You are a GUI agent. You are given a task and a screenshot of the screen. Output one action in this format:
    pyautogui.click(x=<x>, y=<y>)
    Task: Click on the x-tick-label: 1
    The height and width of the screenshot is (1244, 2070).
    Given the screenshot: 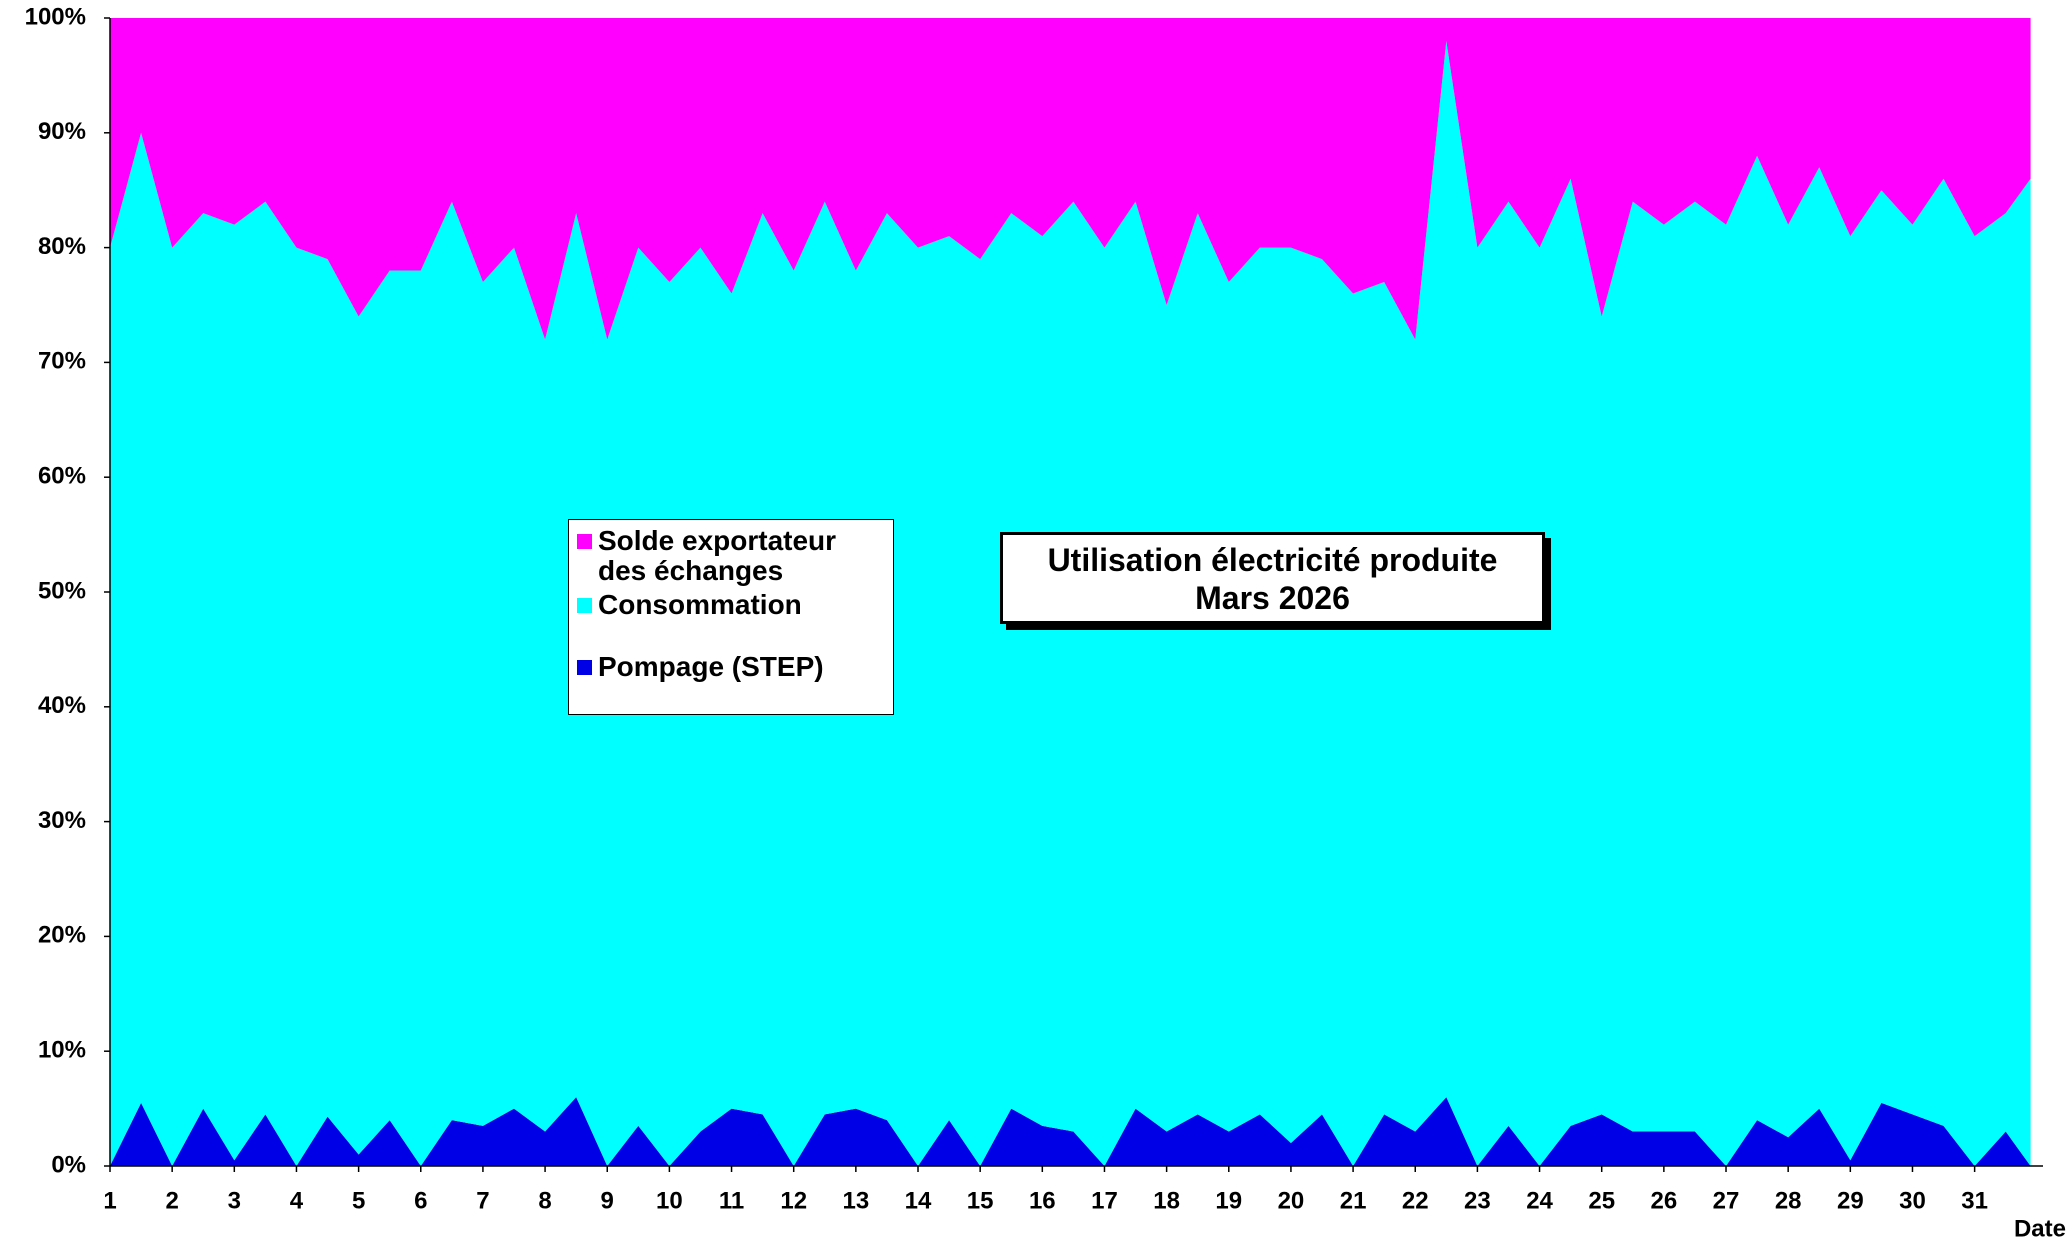 What is the action you would take?
    pyautogui.click(x=109, y=1200)
    